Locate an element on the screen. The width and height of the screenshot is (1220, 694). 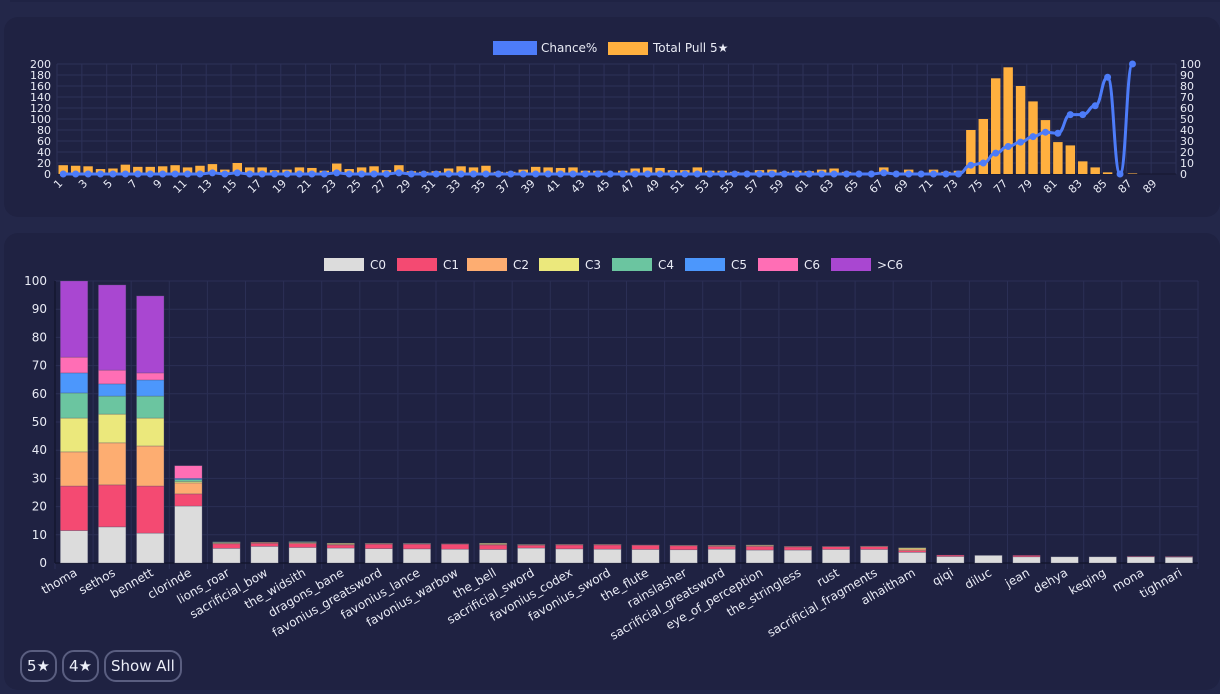
x-tick-label: 27 is located at coordinates (379, 186).